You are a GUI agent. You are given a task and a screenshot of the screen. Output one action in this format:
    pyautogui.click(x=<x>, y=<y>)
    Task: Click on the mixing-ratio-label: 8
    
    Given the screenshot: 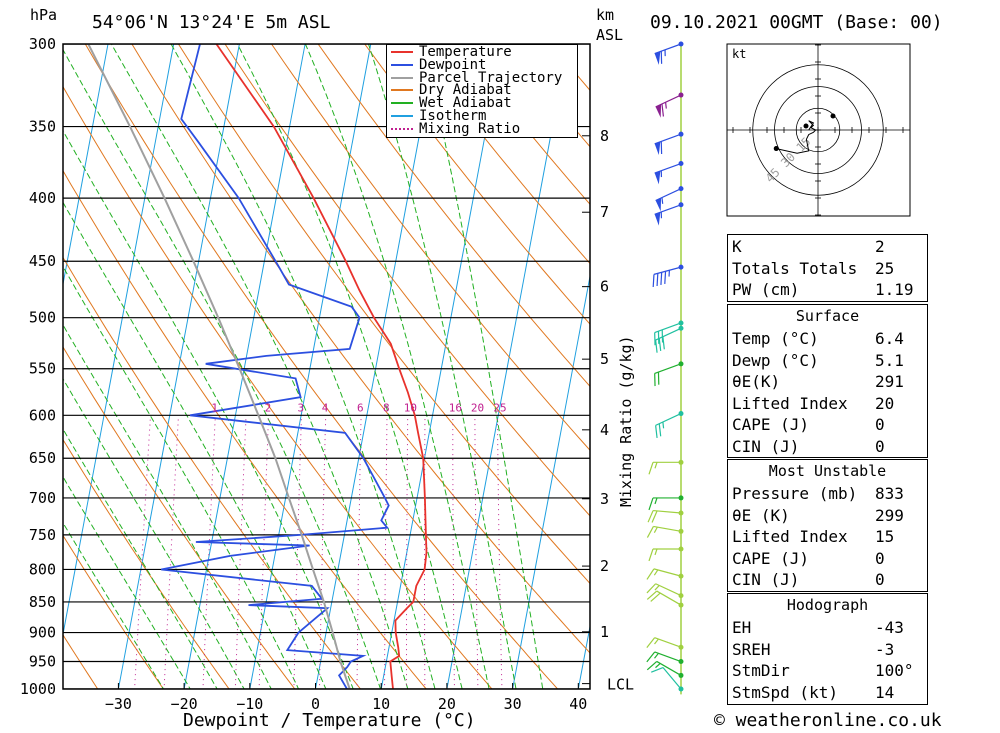 What is the action you would take?
    pyautogui.click(x=386, y=407)
    